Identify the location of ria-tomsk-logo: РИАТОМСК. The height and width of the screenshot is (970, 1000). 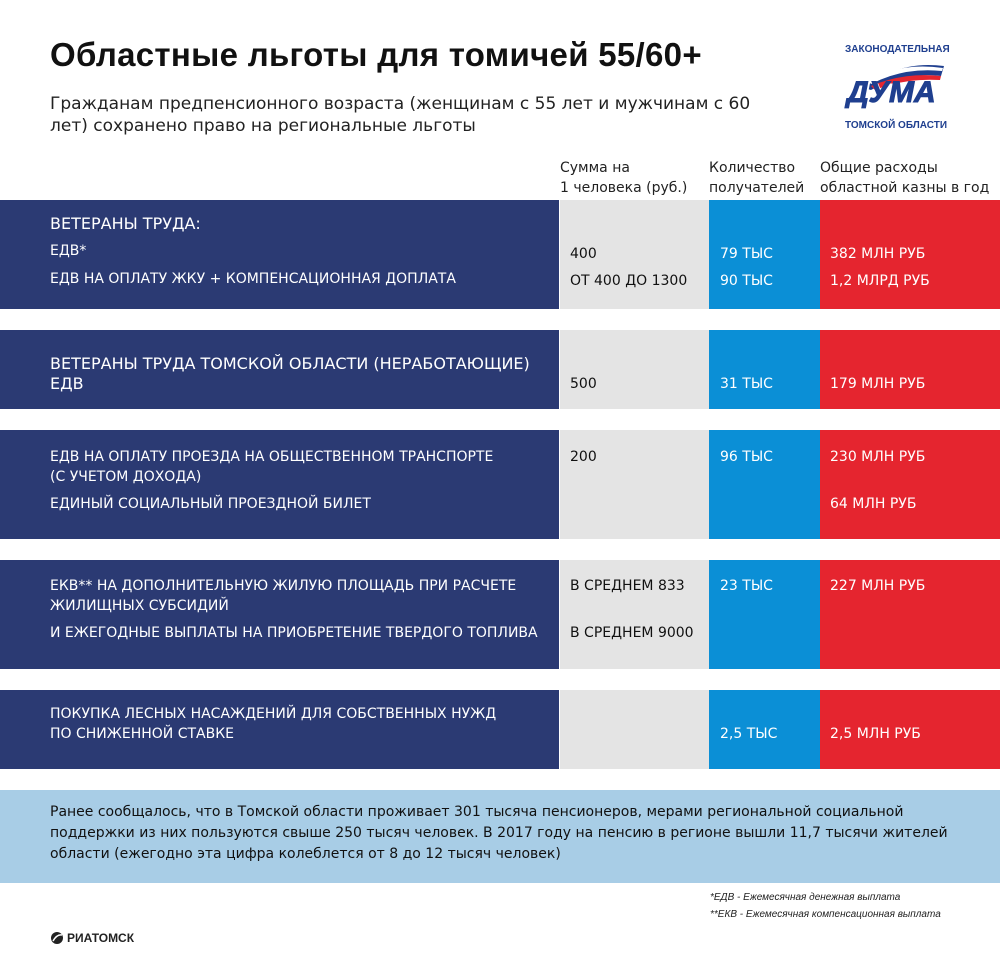
(92, 938).